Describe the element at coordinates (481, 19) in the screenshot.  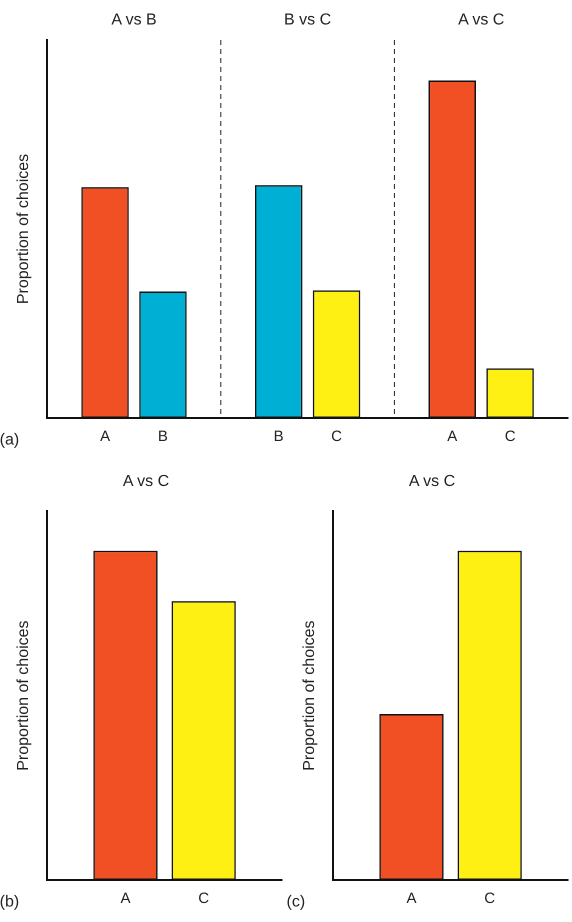
I see `text: A vs C` at that location.